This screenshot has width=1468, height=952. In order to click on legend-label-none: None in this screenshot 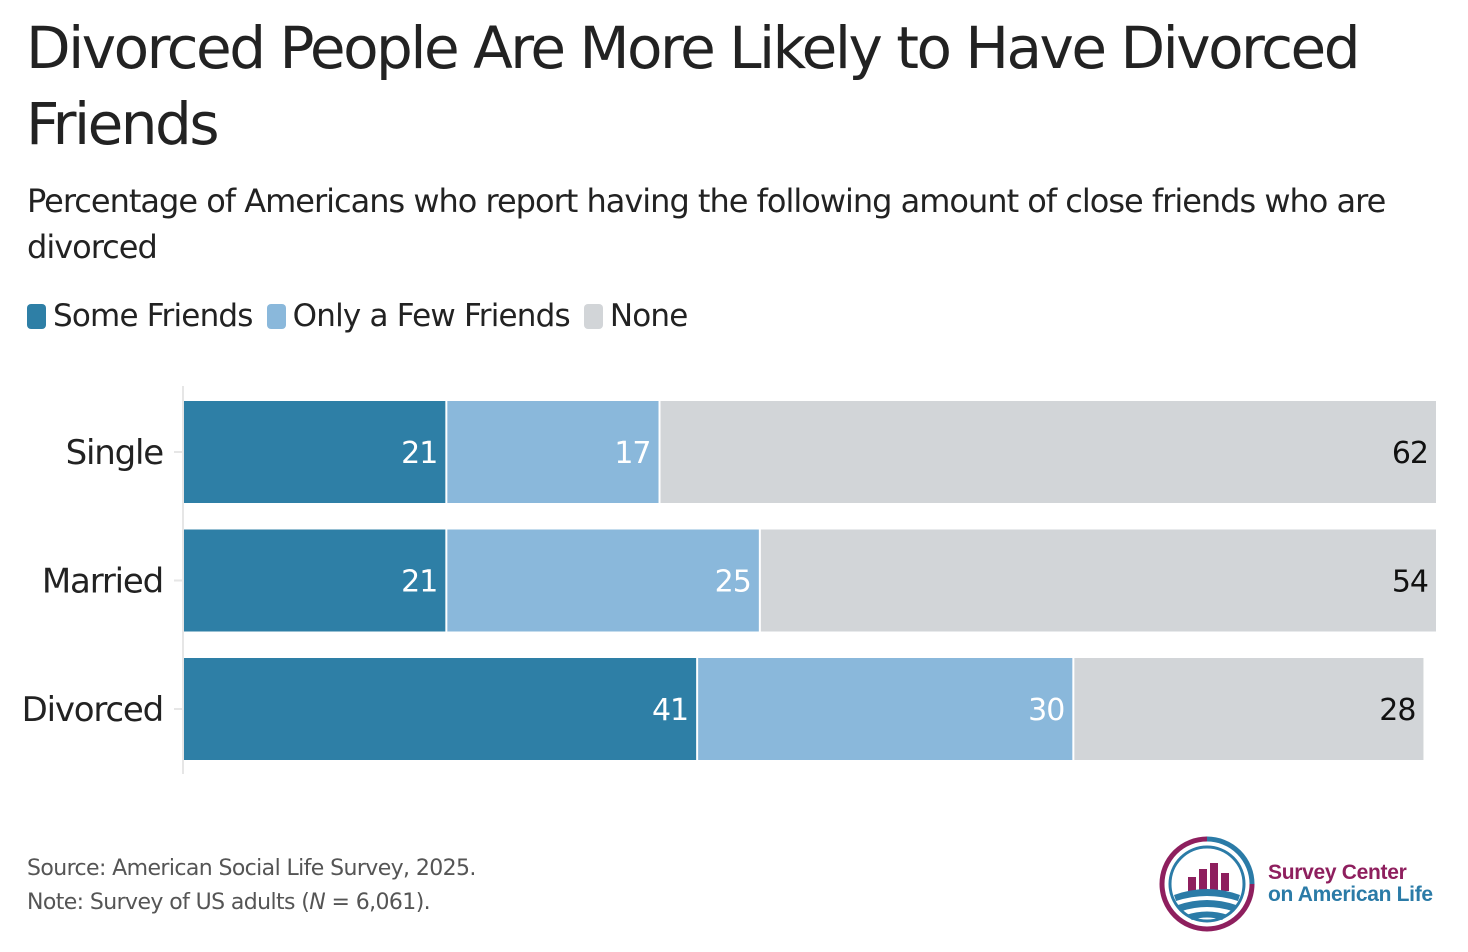, I will do `click(648, 316)`.